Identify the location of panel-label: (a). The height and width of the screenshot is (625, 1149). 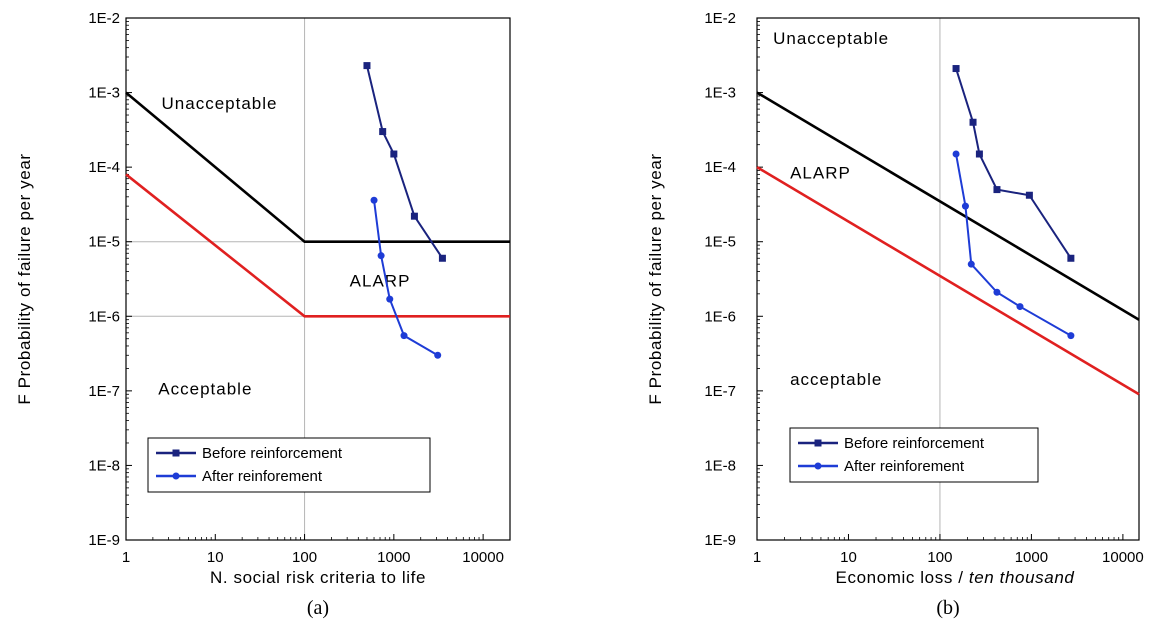
(318, 608).